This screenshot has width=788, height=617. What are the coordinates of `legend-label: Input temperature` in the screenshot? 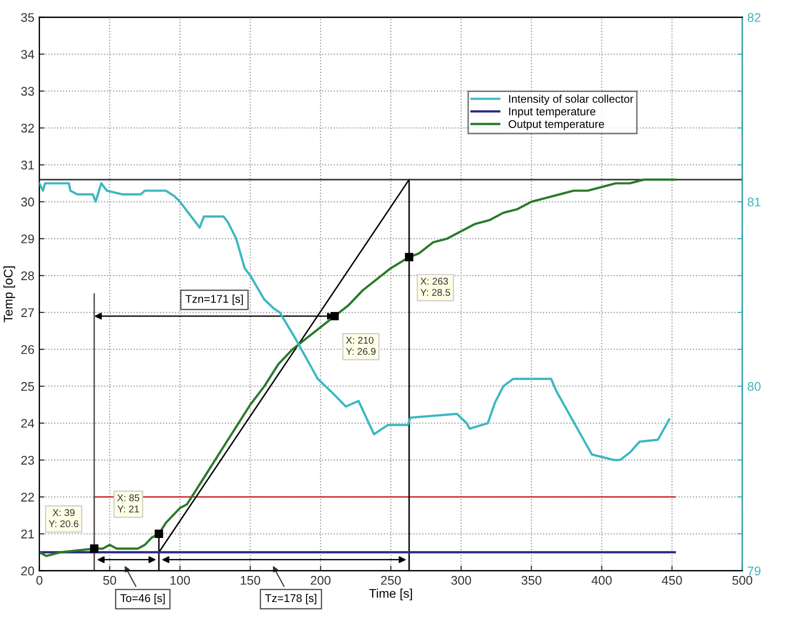 It's located at (552, 113).